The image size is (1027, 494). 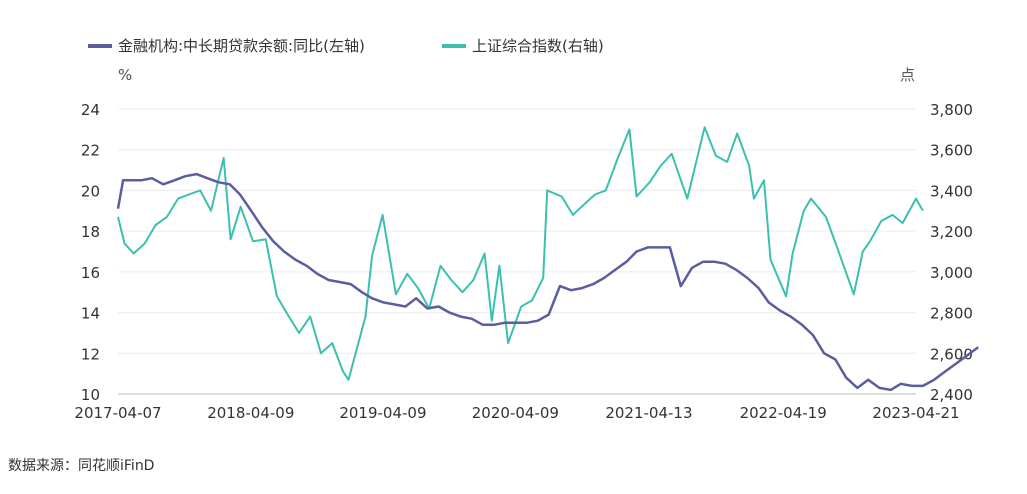 What do you see at coordinates (915, 413) in the screenshot?
I see `x-tick-label: 2023-04-21` at bounding box center [915, 413].